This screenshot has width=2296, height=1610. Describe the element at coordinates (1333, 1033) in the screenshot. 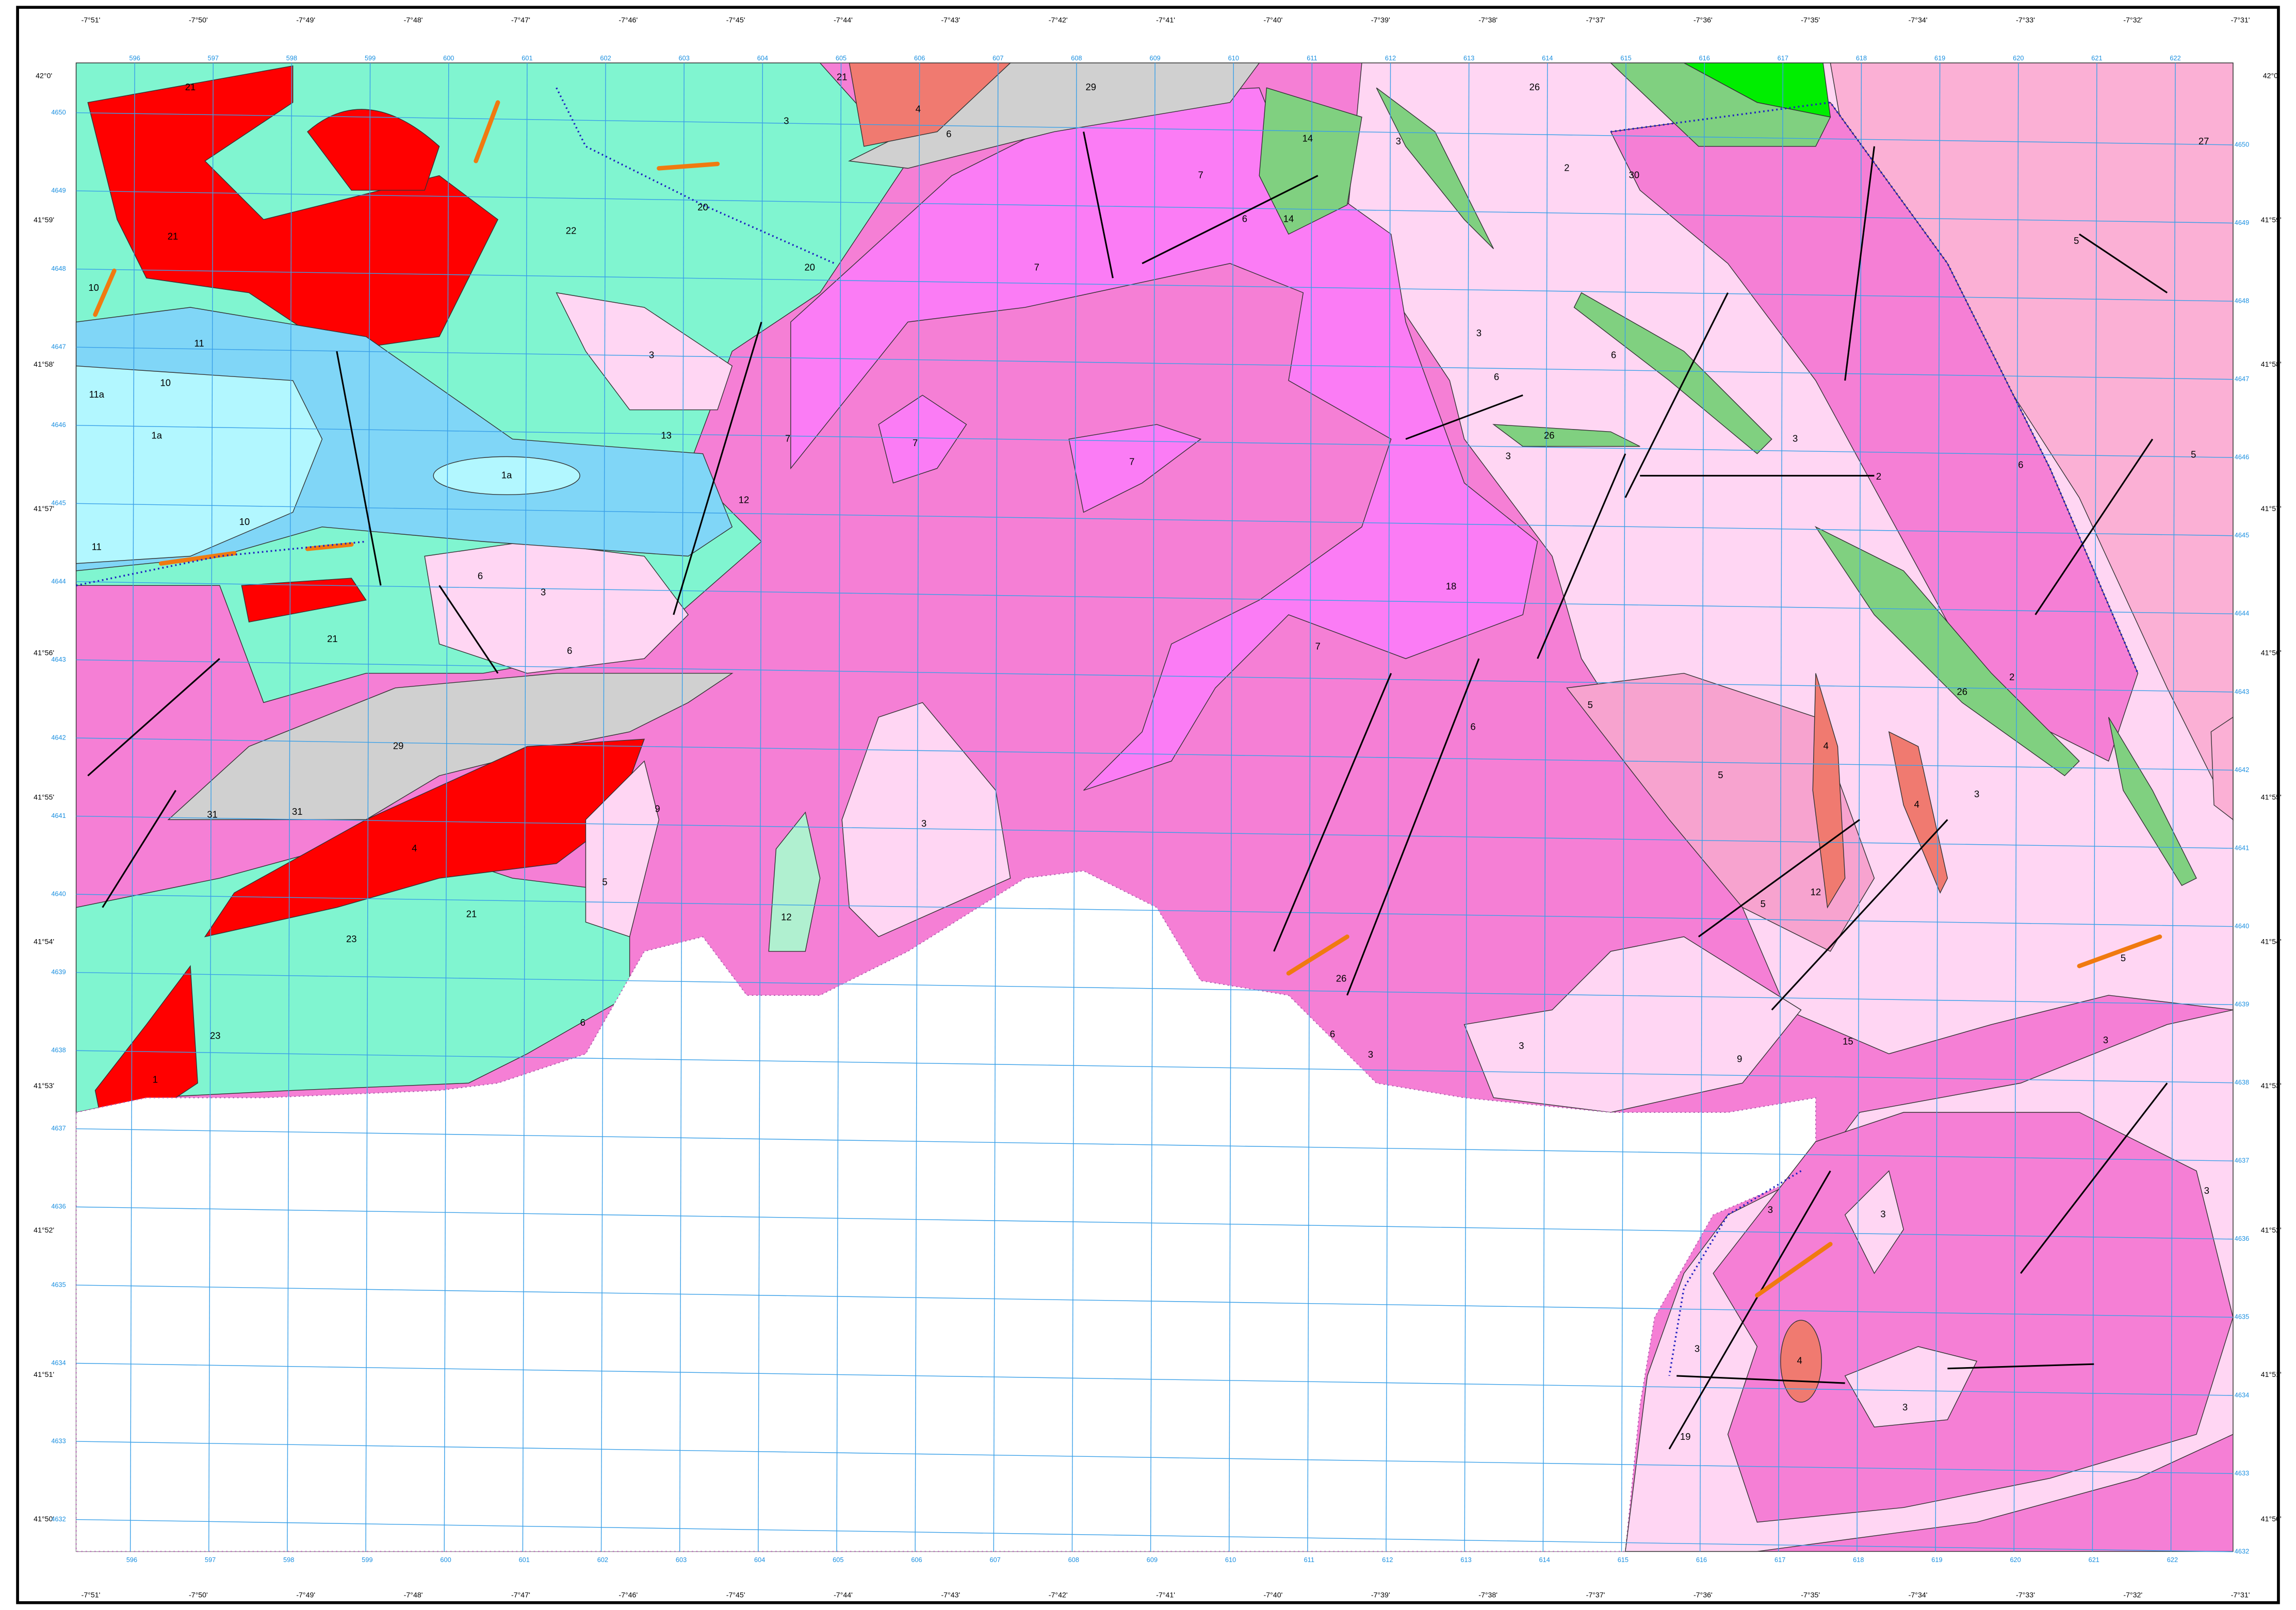

I see `unit-label: 6` at that location.